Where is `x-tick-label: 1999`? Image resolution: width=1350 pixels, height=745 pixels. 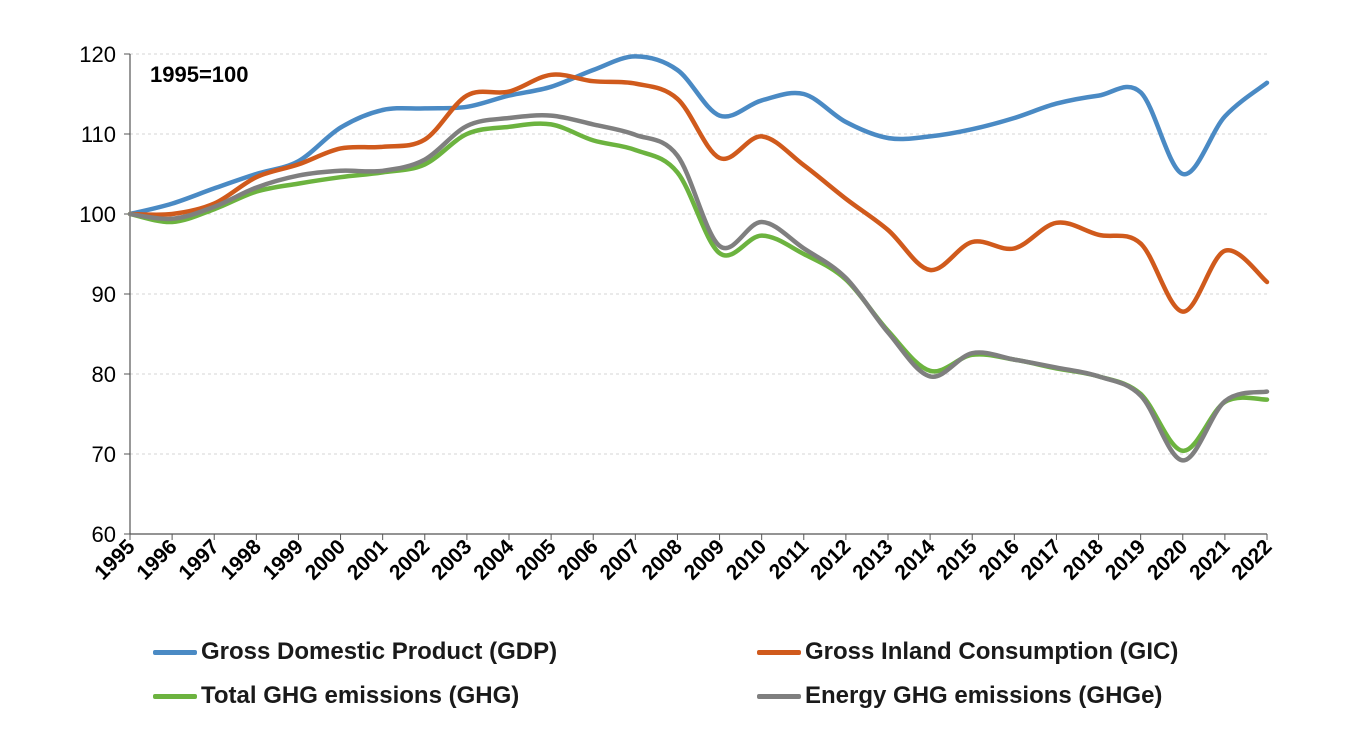 x-tick-label: 1999 is located at coordinates (283, 559).